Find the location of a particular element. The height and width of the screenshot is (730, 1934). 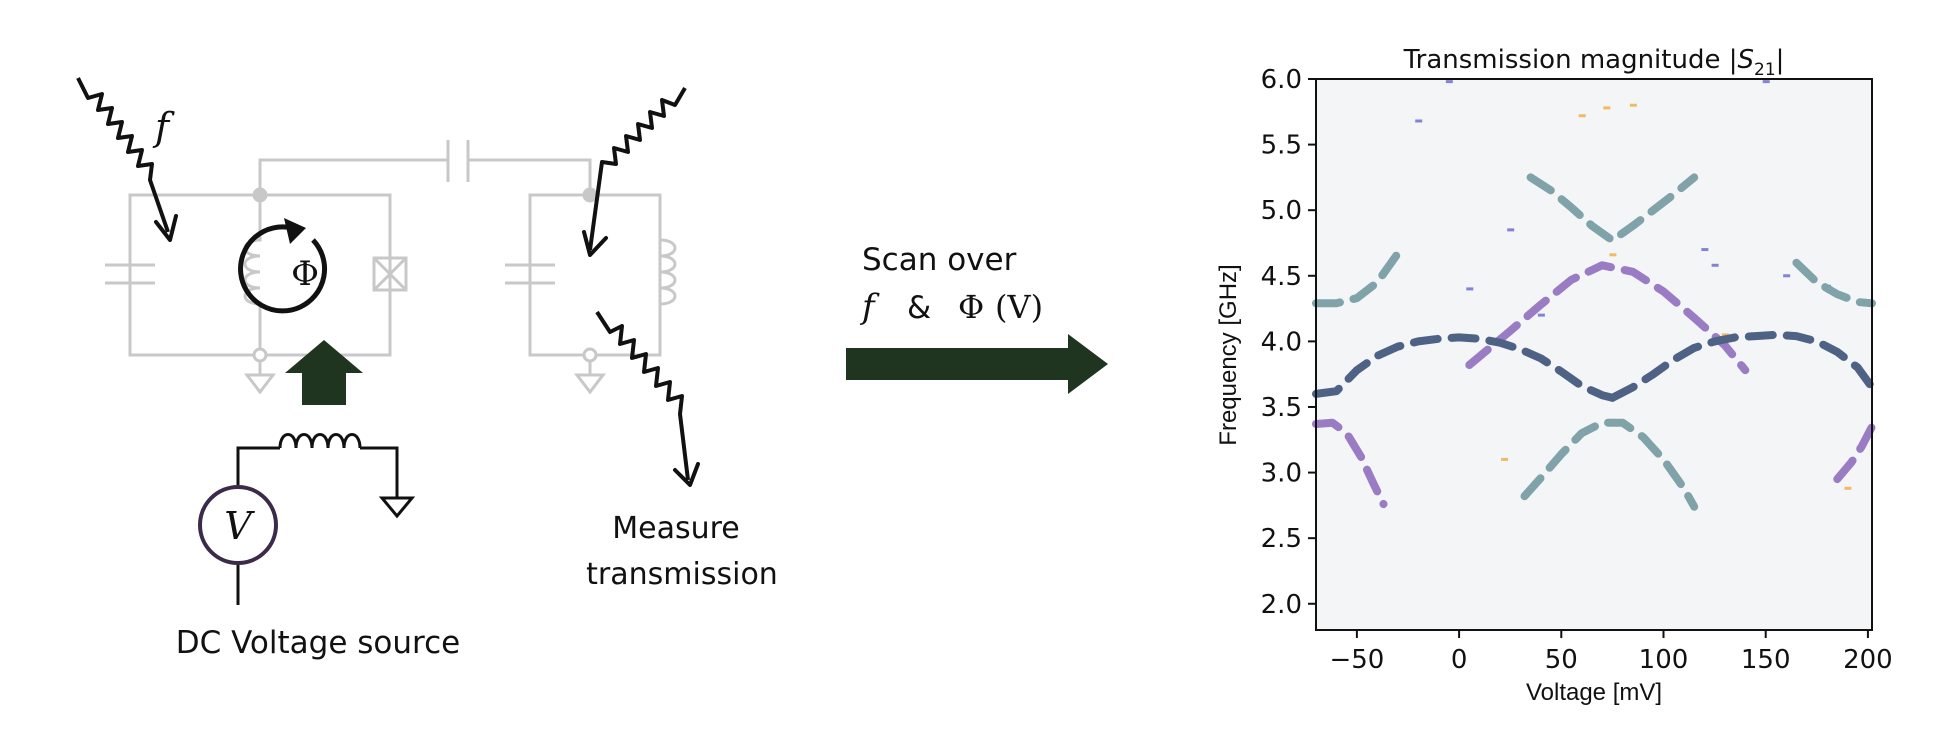

scan-f-label: f is located at coordinates (869, 307).